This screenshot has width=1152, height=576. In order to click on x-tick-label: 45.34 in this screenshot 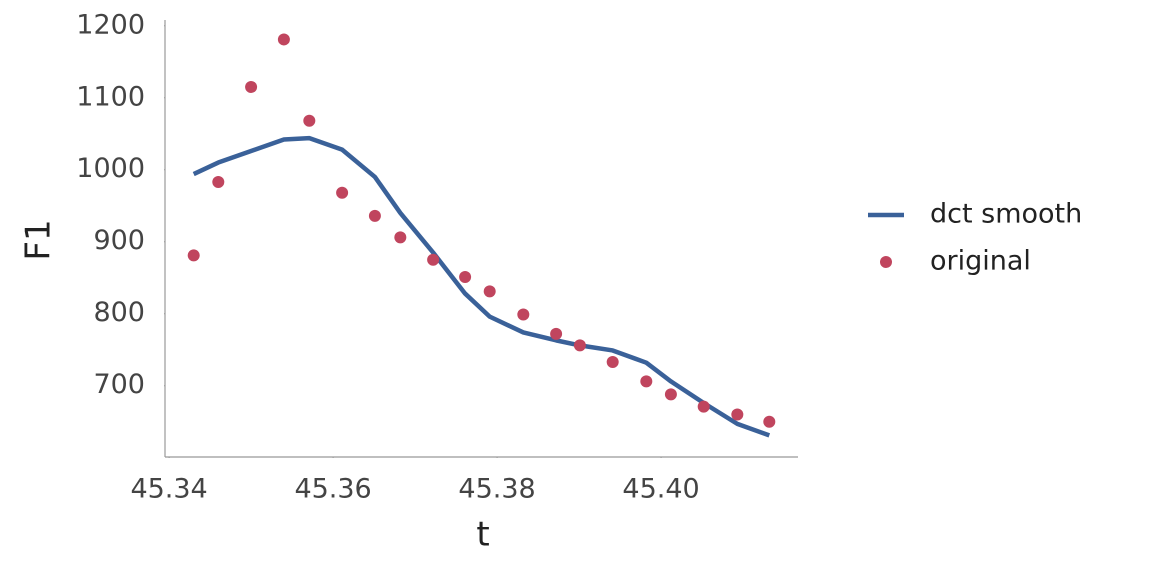, I will do `click(168, 489)`.